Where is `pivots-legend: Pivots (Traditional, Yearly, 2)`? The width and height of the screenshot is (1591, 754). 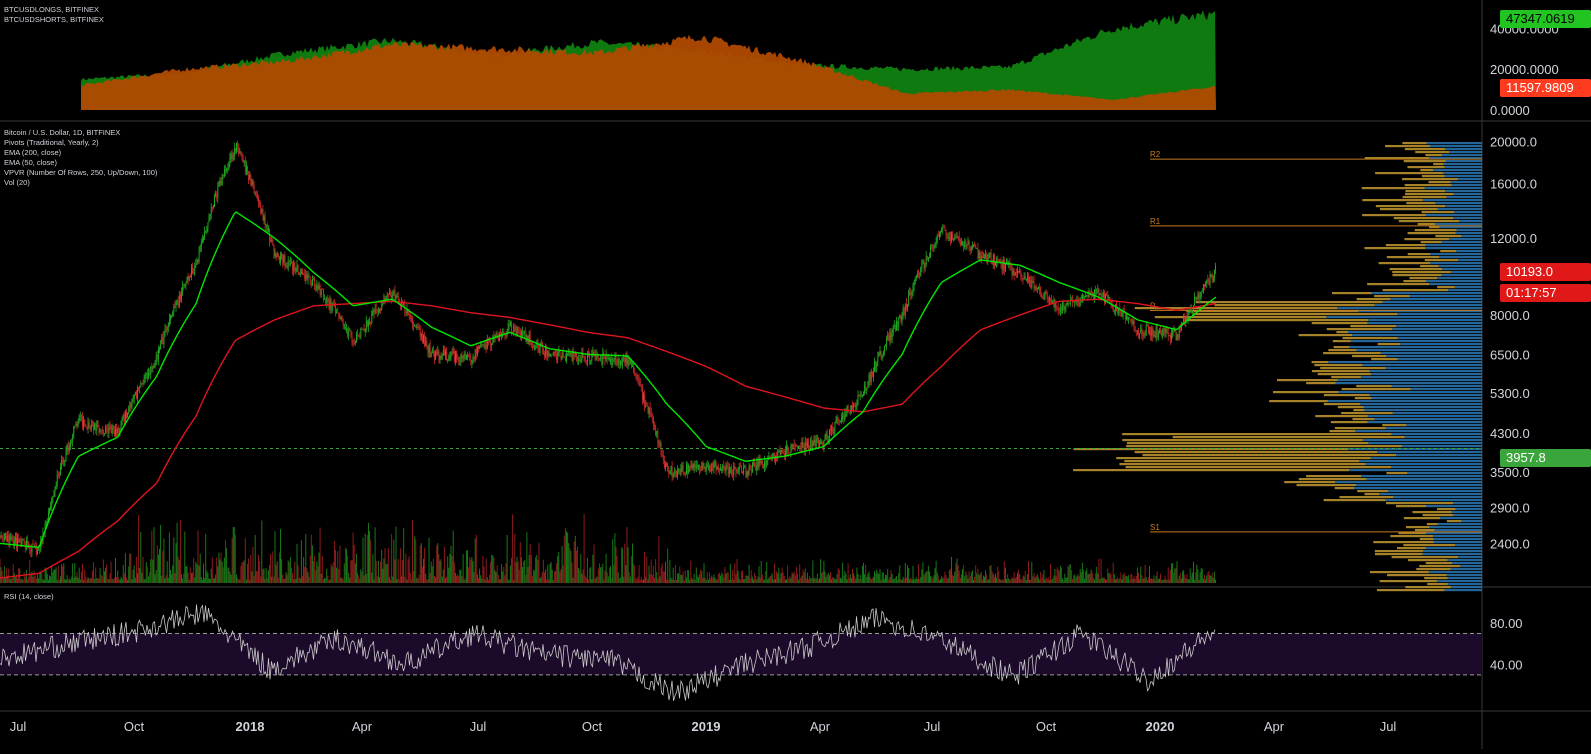
pivots-legend: Pivots (Traditional, Yearly, 2) is located at coordinates (51, 143).